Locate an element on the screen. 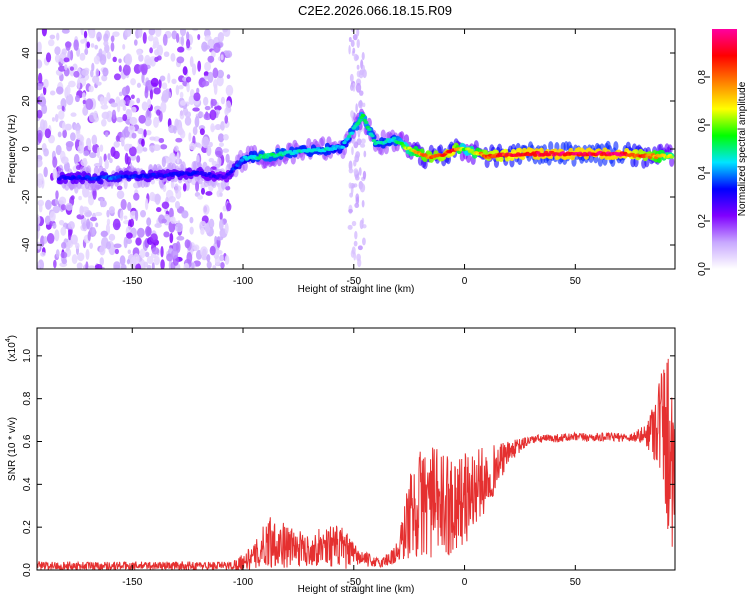  spectrogram-y-tick-label: -20 is located at coordinates (26, 196).